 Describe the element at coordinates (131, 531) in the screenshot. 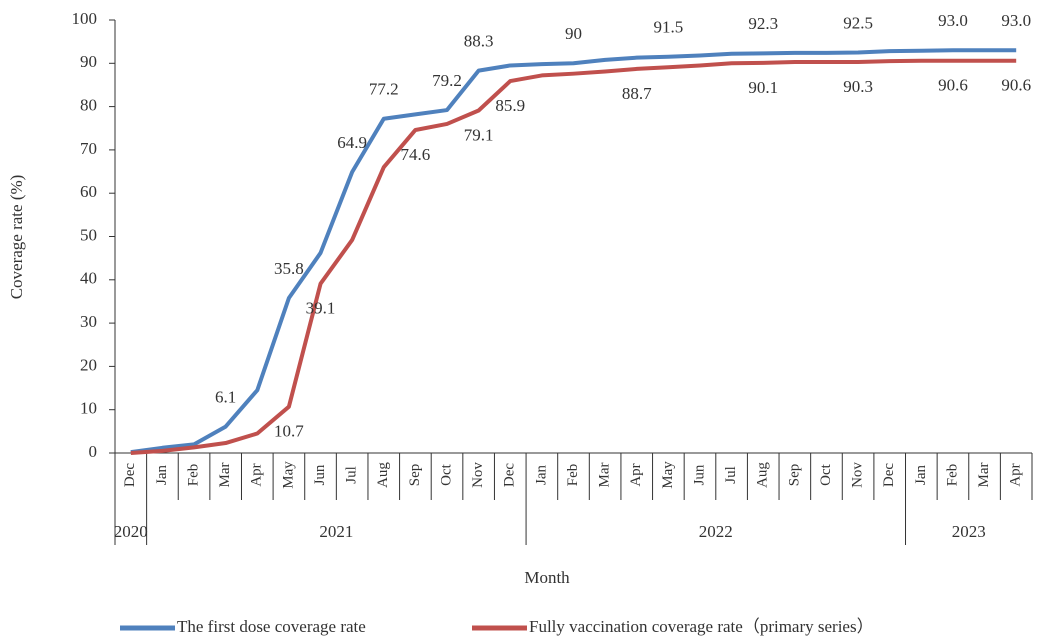

I see `group-label: 2020` at that location.